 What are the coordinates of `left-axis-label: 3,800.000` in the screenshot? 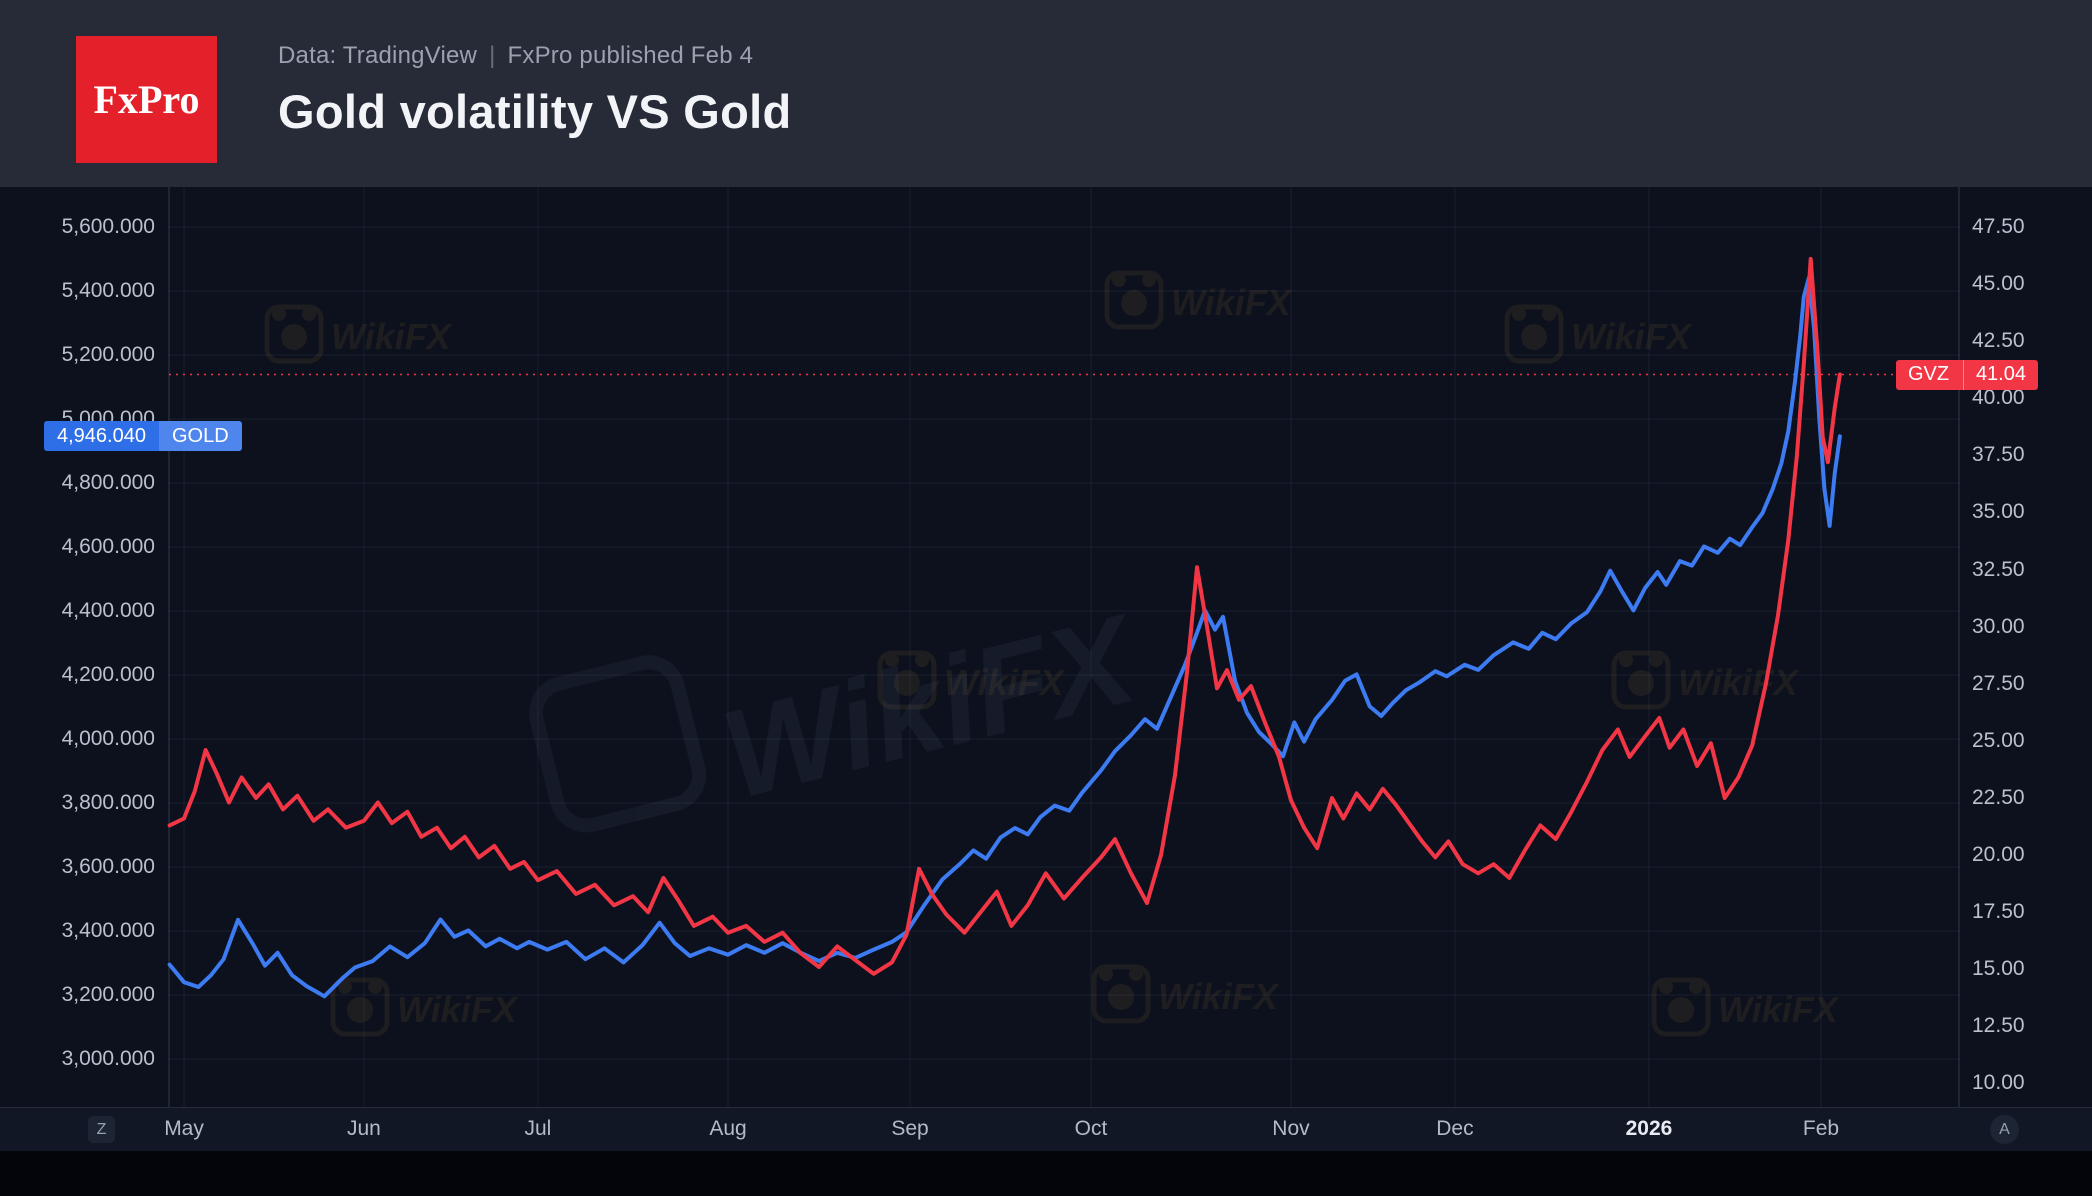 It's located at (108, 802).